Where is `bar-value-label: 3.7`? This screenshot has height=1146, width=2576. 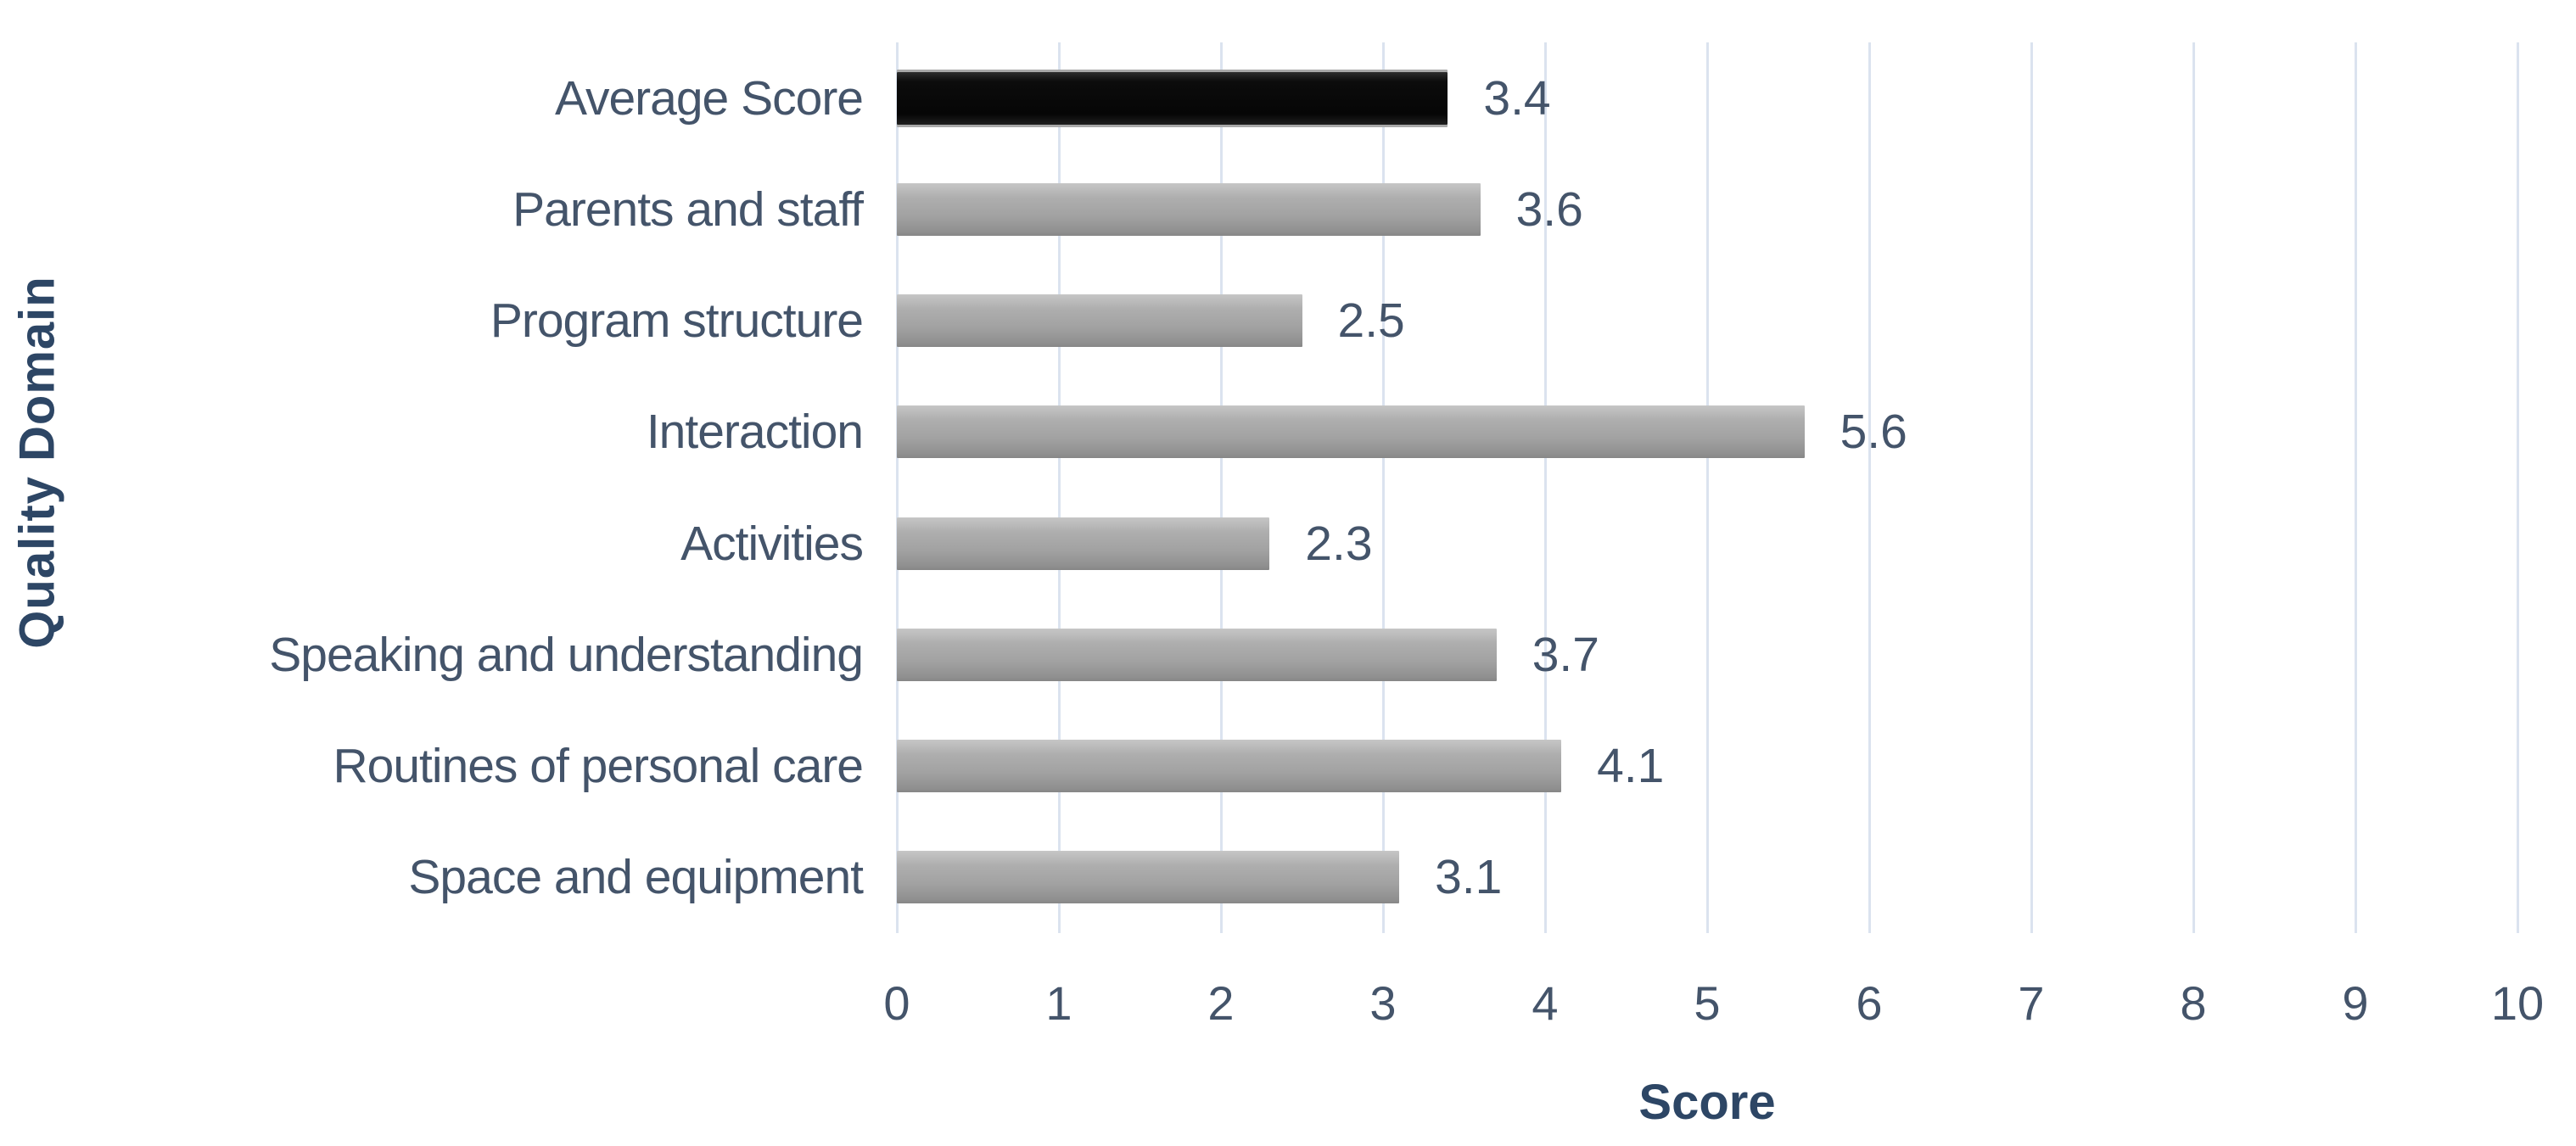 bar-value-label: 3.7 is located at coordinates (1566, 654).